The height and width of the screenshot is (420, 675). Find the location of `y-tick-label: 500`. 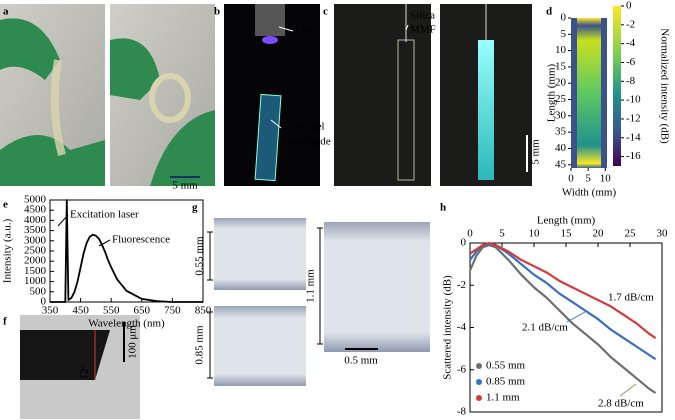

y-tick-label: 500 is located at coordinates (38, 291).